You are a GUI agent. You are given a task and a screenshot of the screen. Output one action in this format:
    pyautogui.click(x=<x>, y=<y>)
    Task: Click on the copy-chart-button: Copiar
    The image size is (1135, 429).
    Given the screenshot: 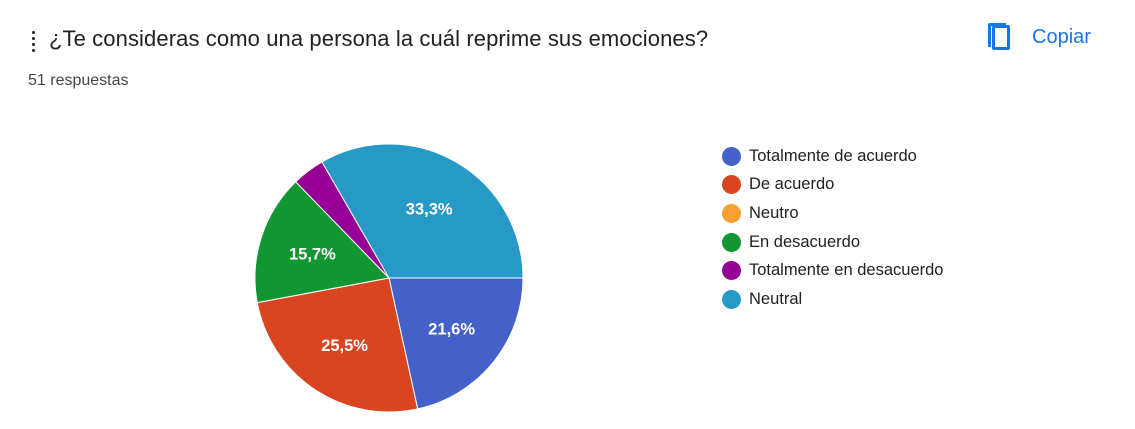 What is the action you would take?
    pyautogui.click(x=1049, y=37)
    